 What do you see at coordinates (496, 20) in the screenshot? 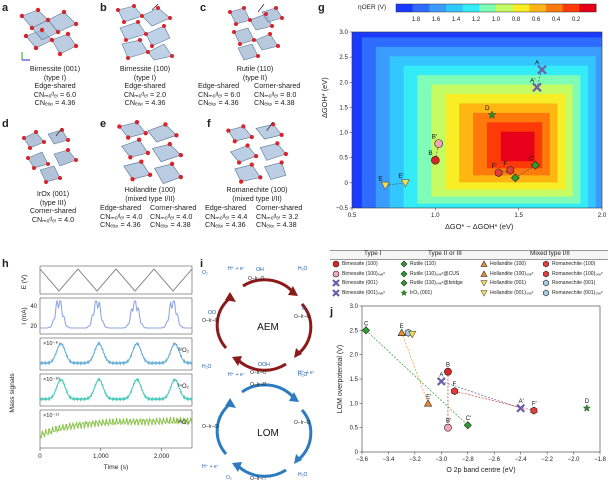
I see `colorbar-tick-label: 1.0` at bounding box center [496, 20].